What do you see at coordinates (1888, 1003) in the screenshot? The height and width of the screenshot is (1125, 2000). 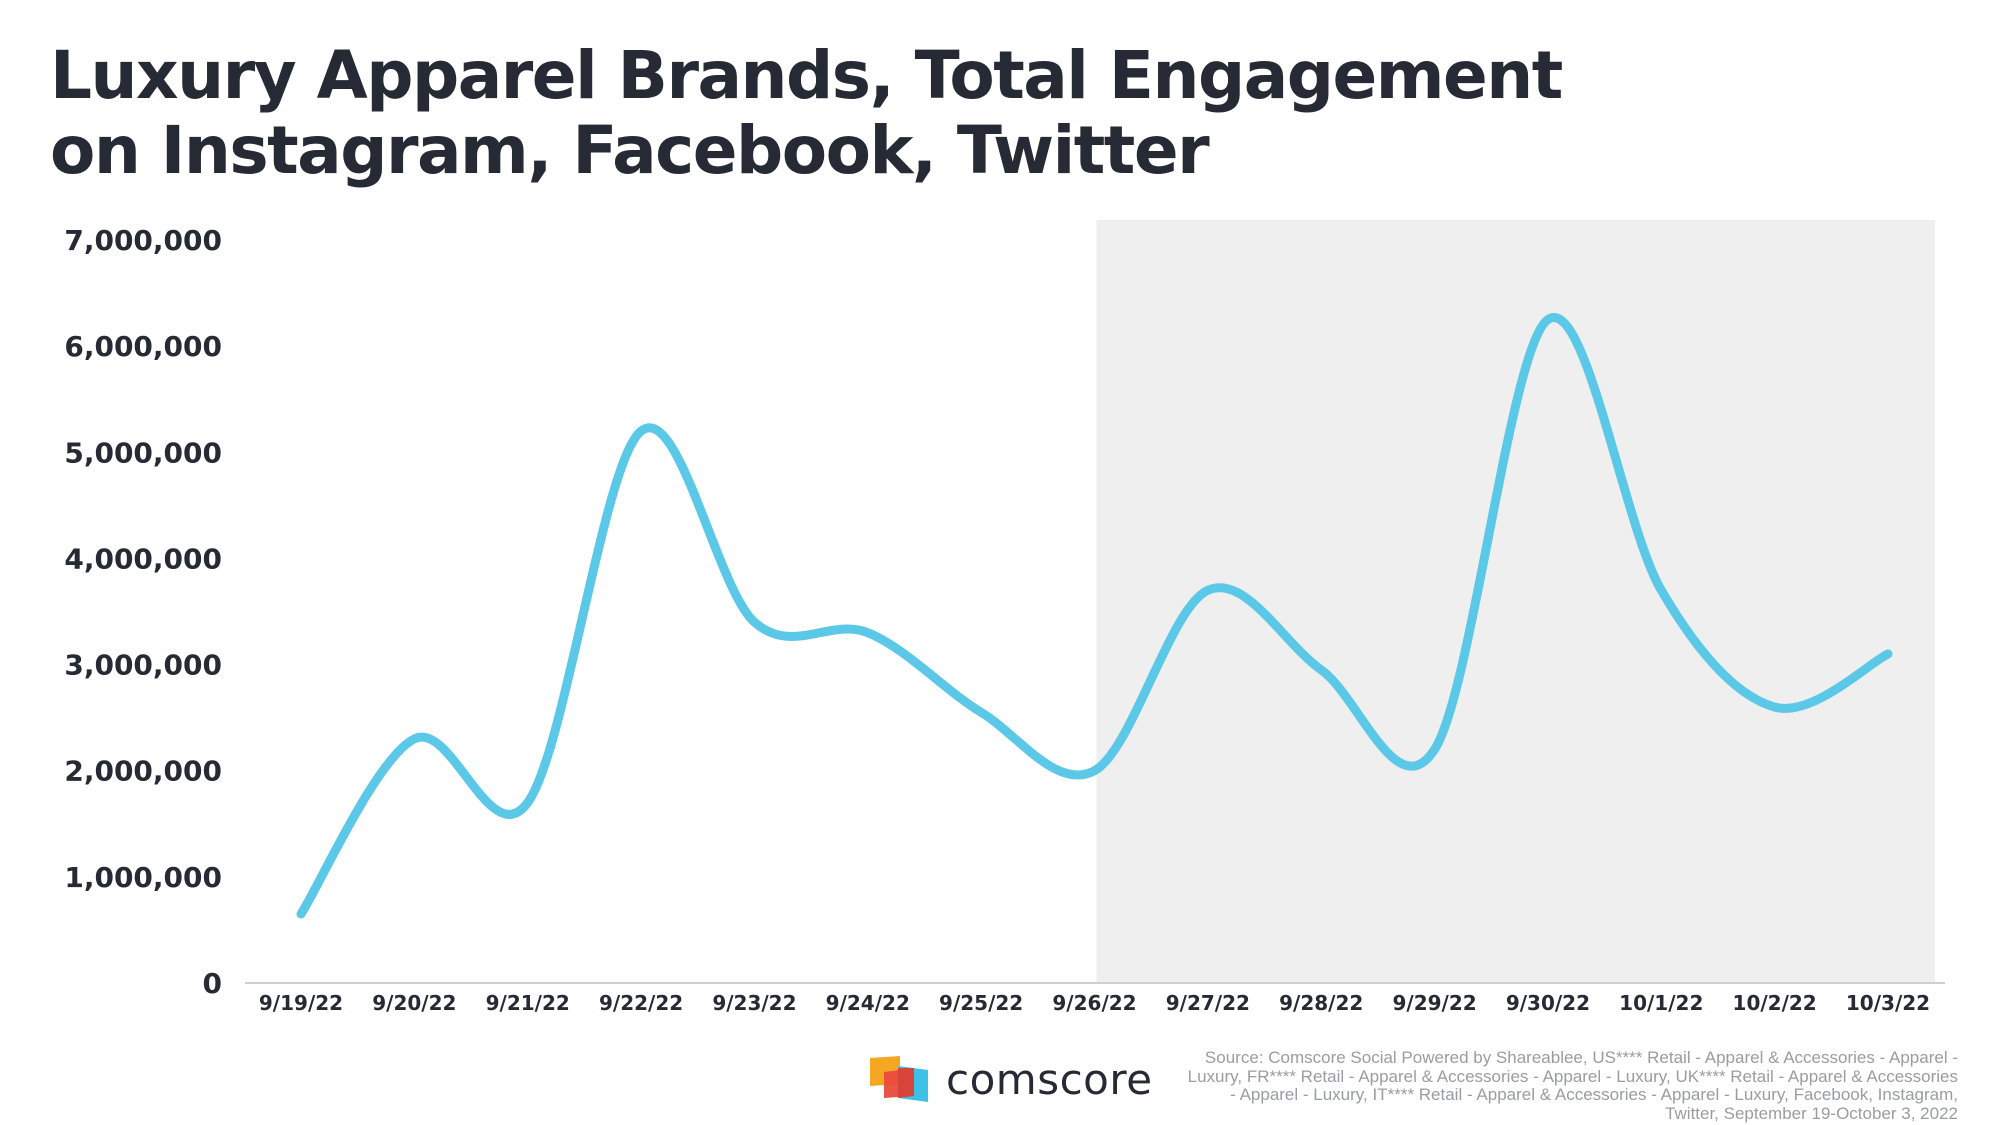 I see `x-tick-label: 10/3/22` at bounding box center [1888, 1003].